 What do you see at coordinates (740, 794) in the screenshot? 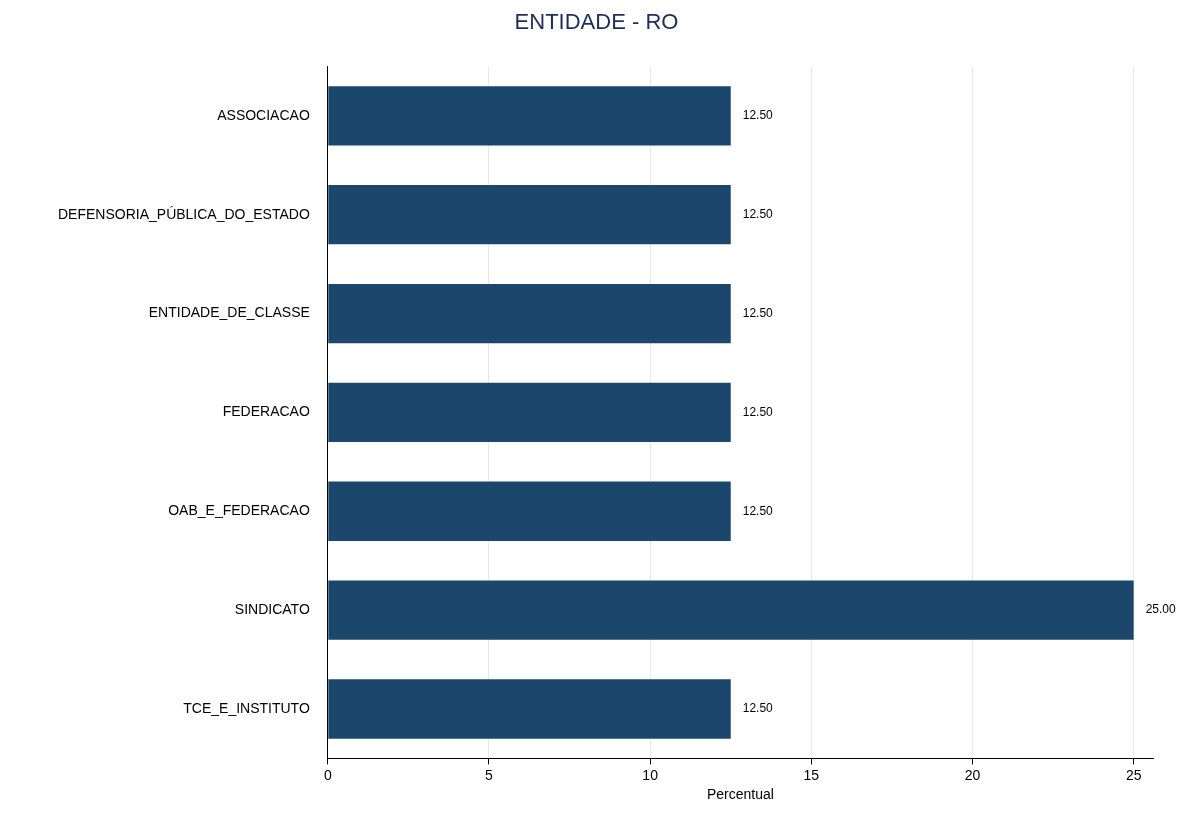
I see `x-axis-title: Percentual` at bounding box center [740, 794].